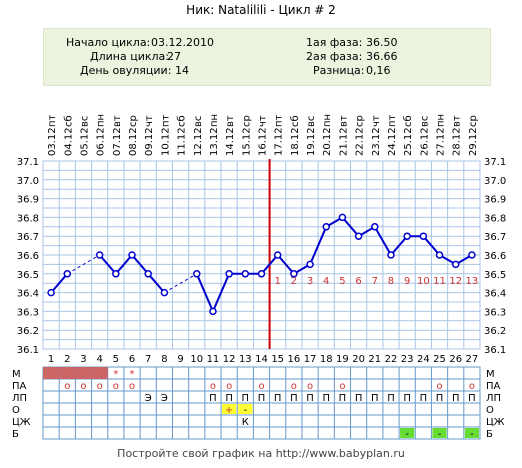 This screenshot has width=522, height=468. What do you see at coordinates (108, 42) in the screenshot?
I see `cycle-start-label: Начало цикла:` at bounding box center [108, 42].